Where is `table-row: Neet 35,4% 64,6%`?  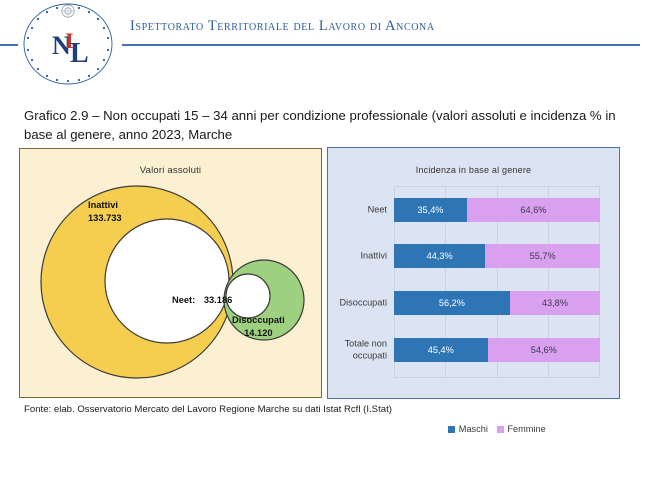
table-row: Neet 35,4% 64,6% is located at coordinates (484, 210).